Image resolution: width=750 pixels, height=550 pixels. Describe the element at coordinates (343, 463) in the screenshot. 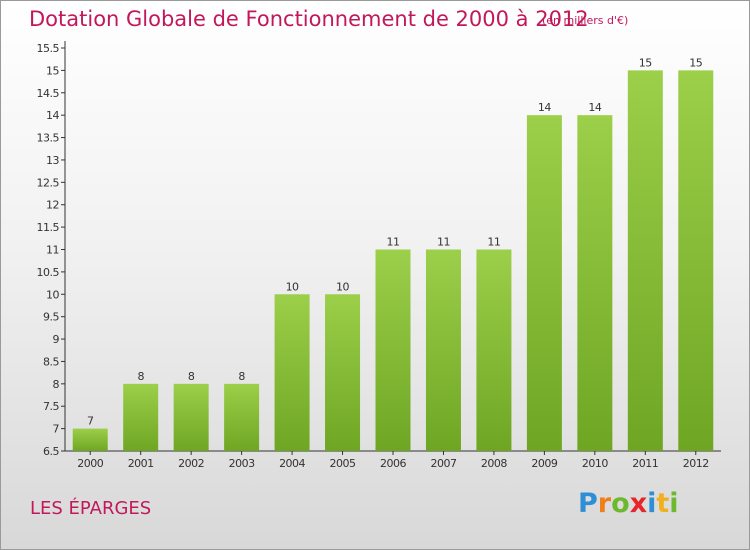

I see `x-tick-label: 2005` at that location.